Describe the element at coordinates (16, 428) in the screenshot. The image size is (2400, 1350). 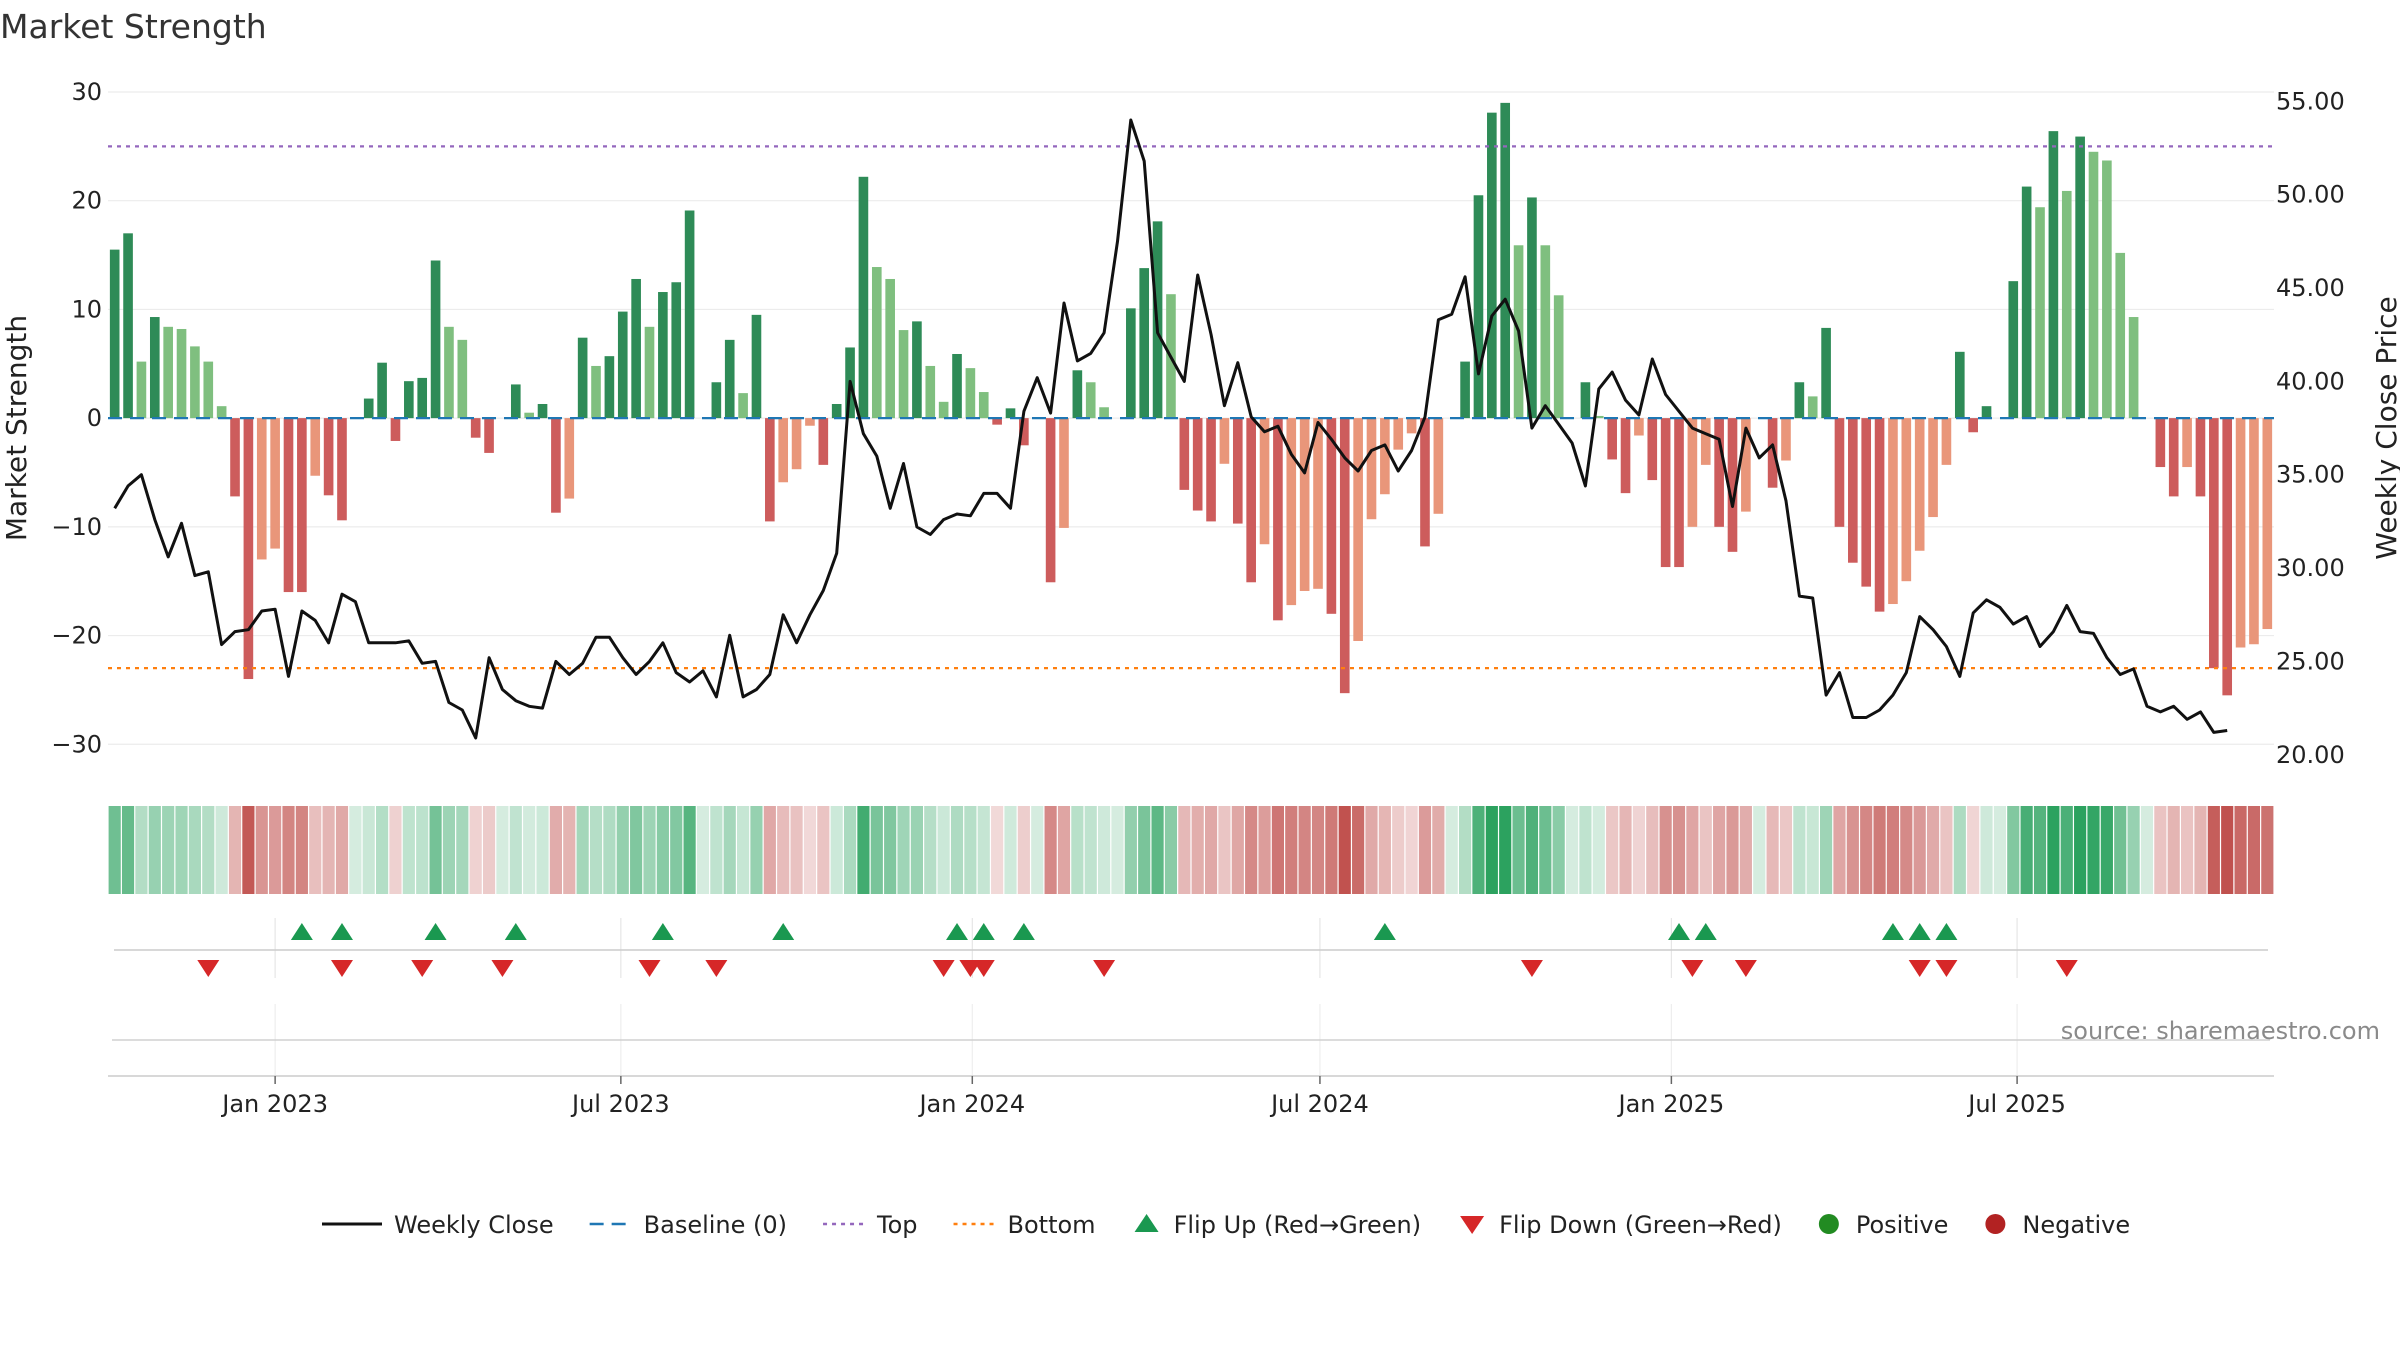
I see `left-axis-label: Market Strength` at that location.